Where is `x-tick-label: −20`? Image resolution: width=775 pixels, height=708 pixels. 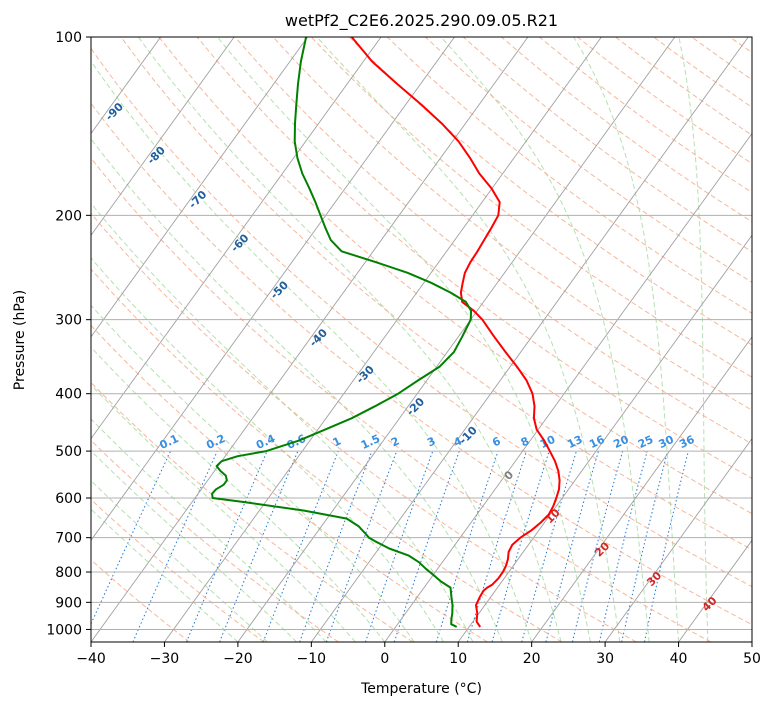 x-tick-label: −20 is located at coordinates (238, 659).